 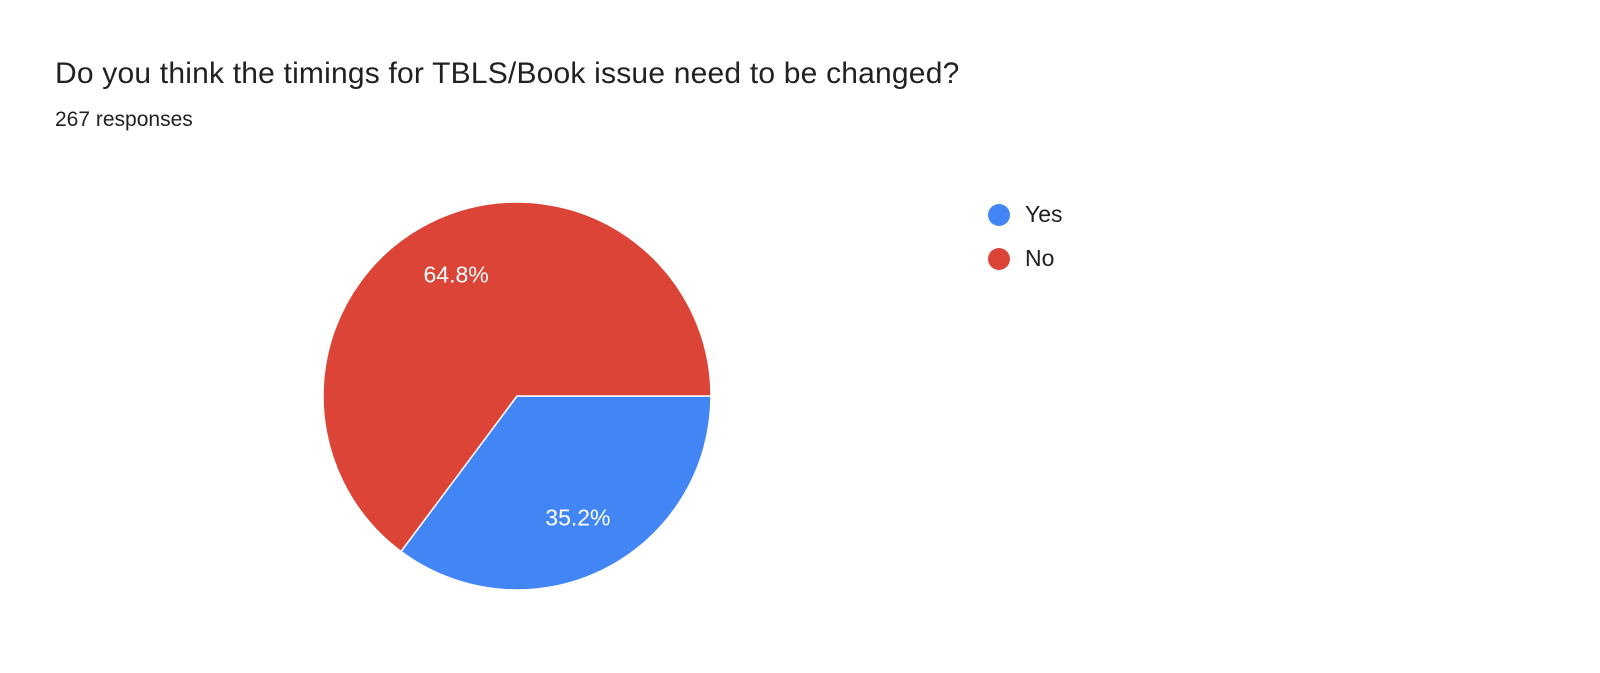 I want to click on legend-item-no: No, so click(x=1025, y=258).